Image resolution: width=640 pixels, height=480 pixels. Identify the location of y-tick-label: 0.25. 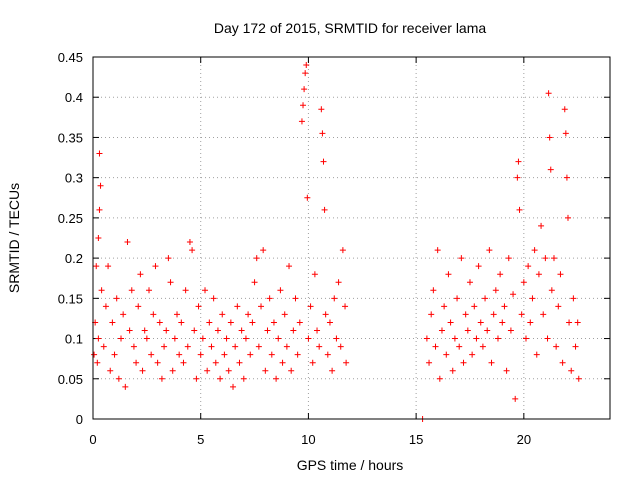
(70, 218).